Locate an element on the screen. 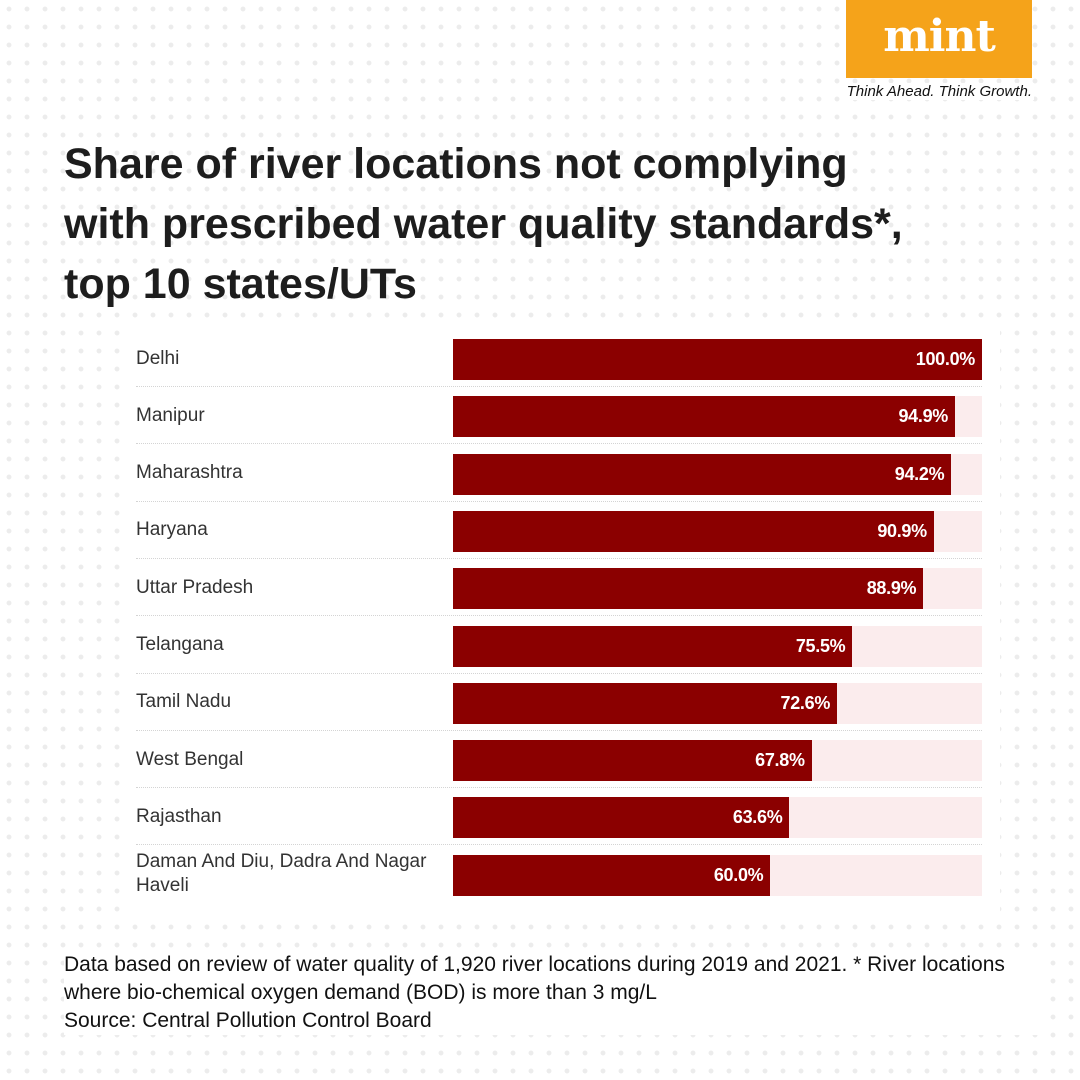 Image resolution: width=1080 pixels, height=1080 pixels. bar: 67.8% is located at coordinates (632, 761).